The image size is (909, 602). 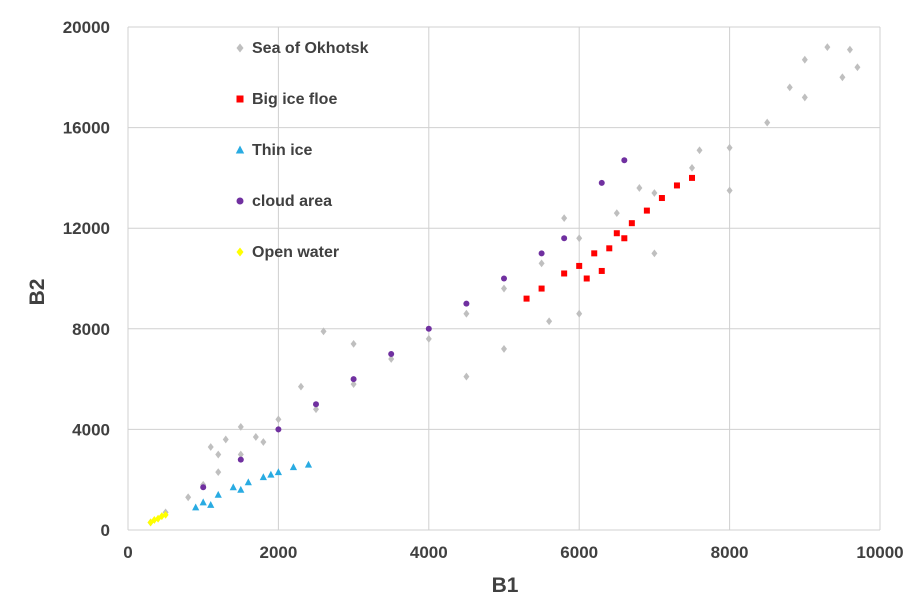 What do you see at coordinates (240, 252) in the screenshot?
I see `open-water-legend-marker` at bounding box center [240, 252].